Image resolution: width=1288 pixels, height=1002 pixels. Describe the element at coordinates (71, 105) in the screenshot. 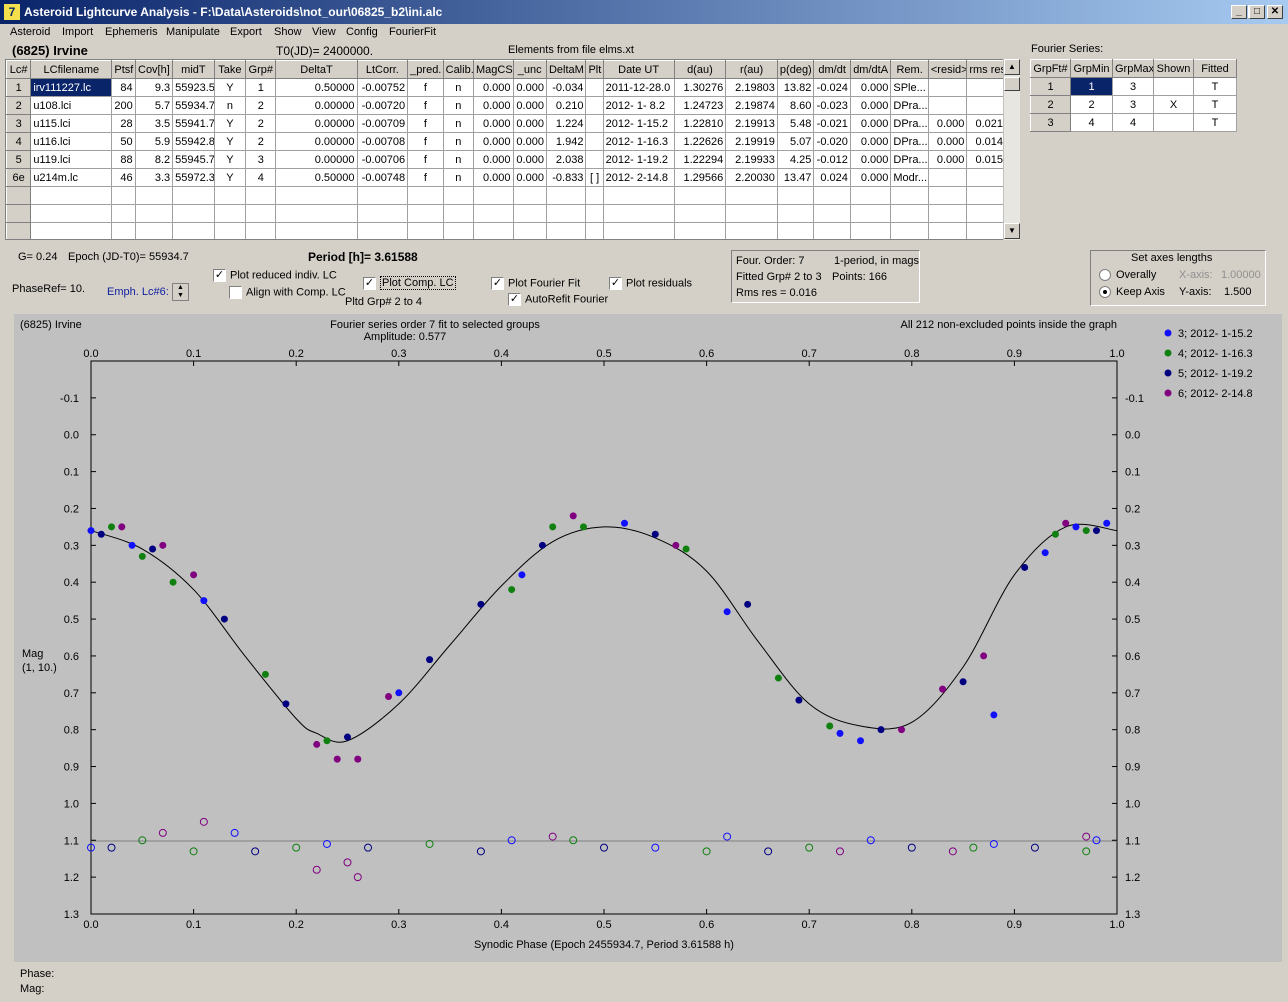

I see `table-cell: u108.lci` at that location.